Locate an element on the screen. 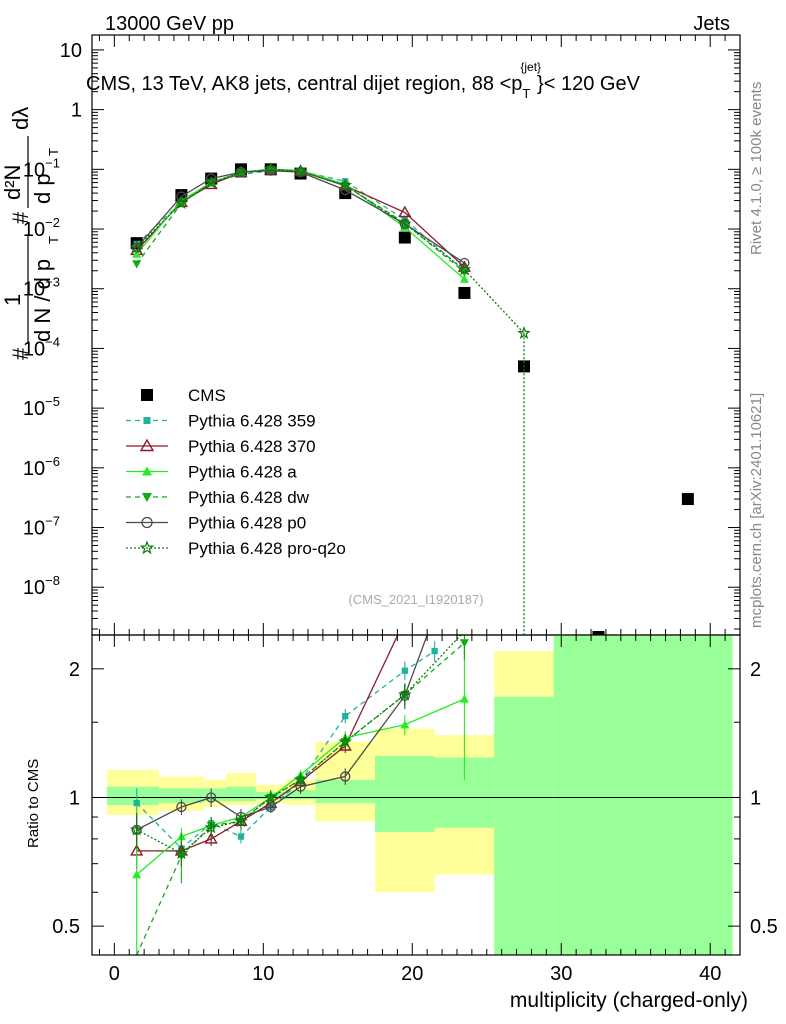 Image resolution: width=786 pixels, height=1024 pixels. y-tick-label: 10⁻⁶ is located at coordinates (41, 467).